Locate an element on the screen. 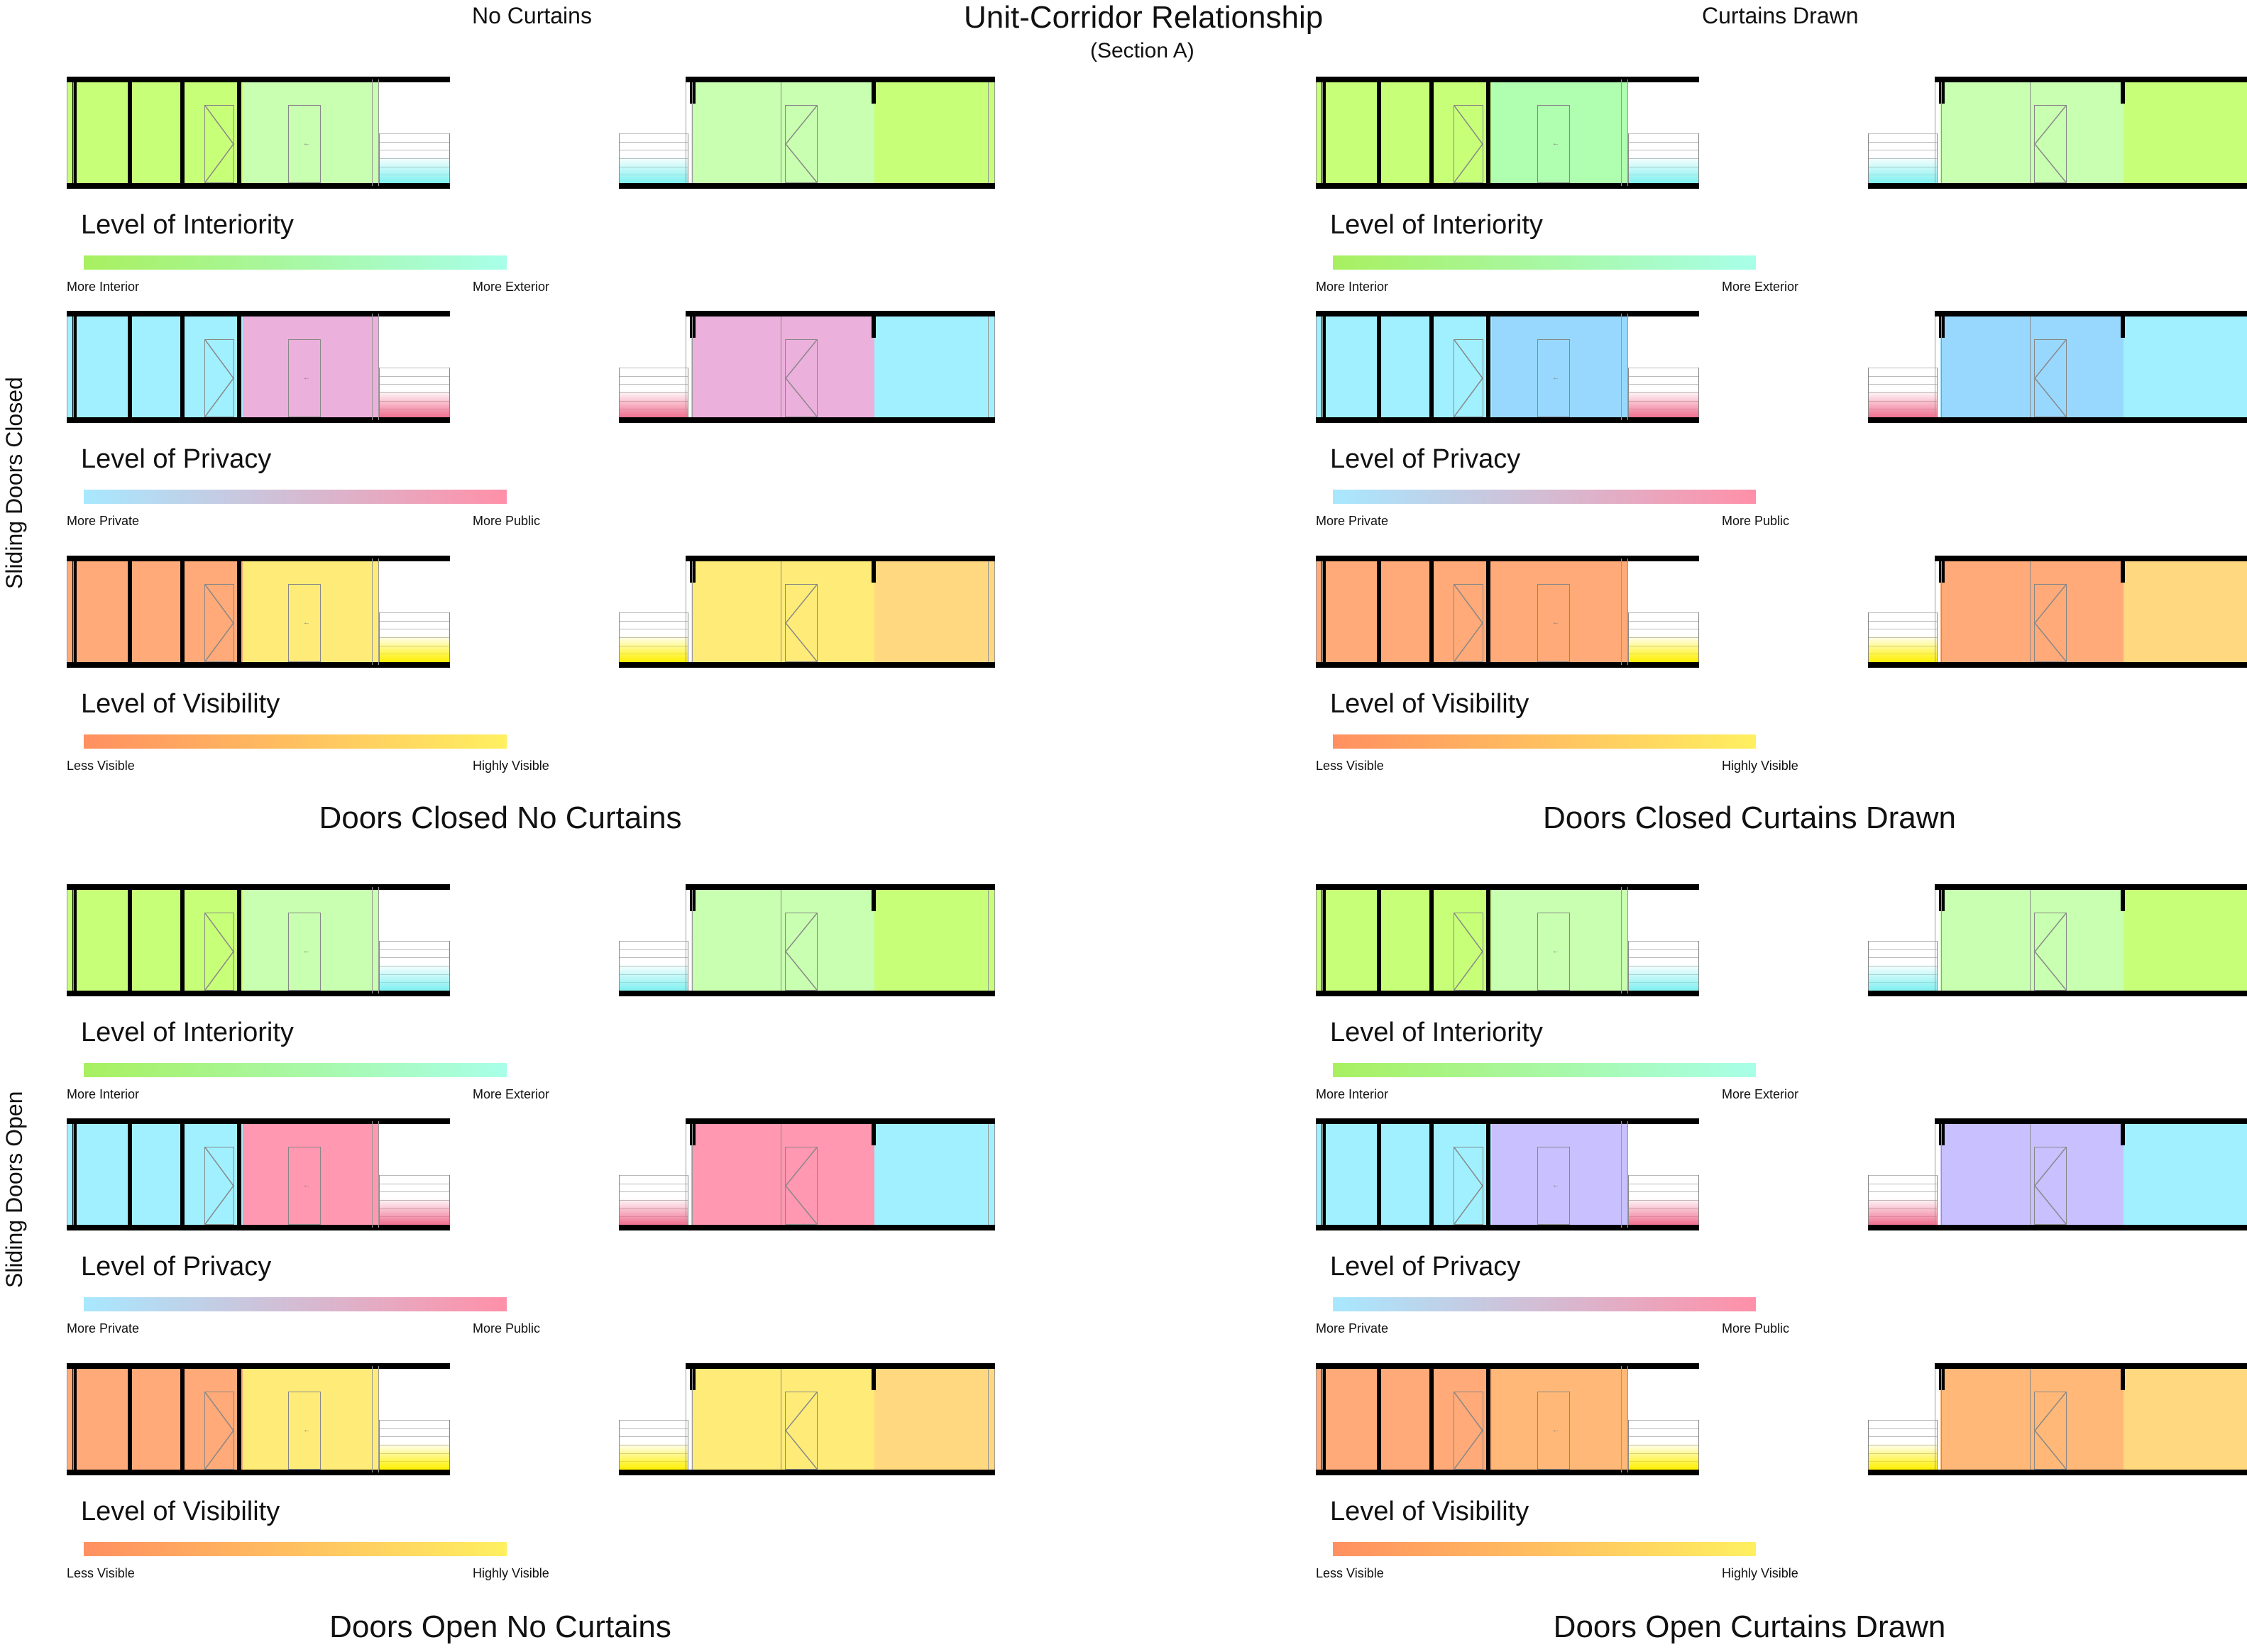 Image resolution: width=2247 pixels, height=1652 pixels. entry-door: ← is located at coordinates (304, 623).